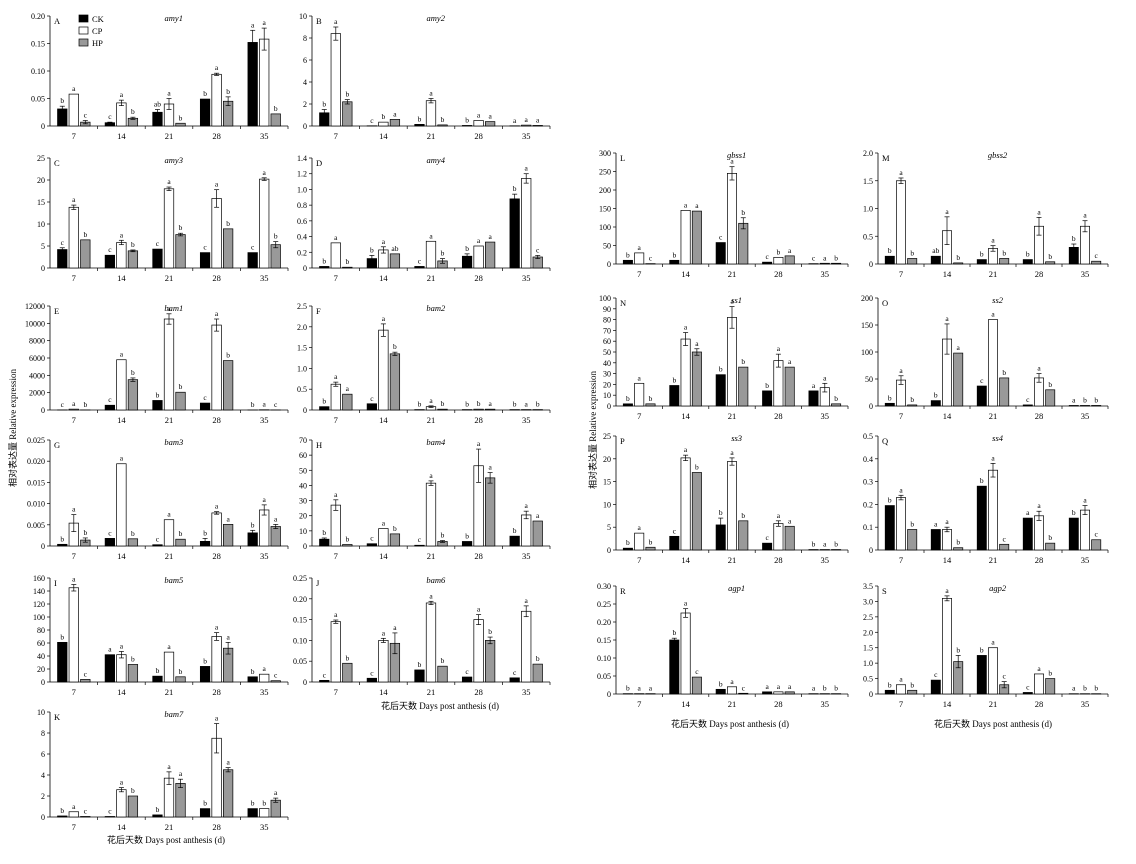 This screenshot has height=864, width=1136. What do you see at coordinates (121, 556) in the screenshot?
I see `x-tick-label: 14` at bounding box center [121, 556].